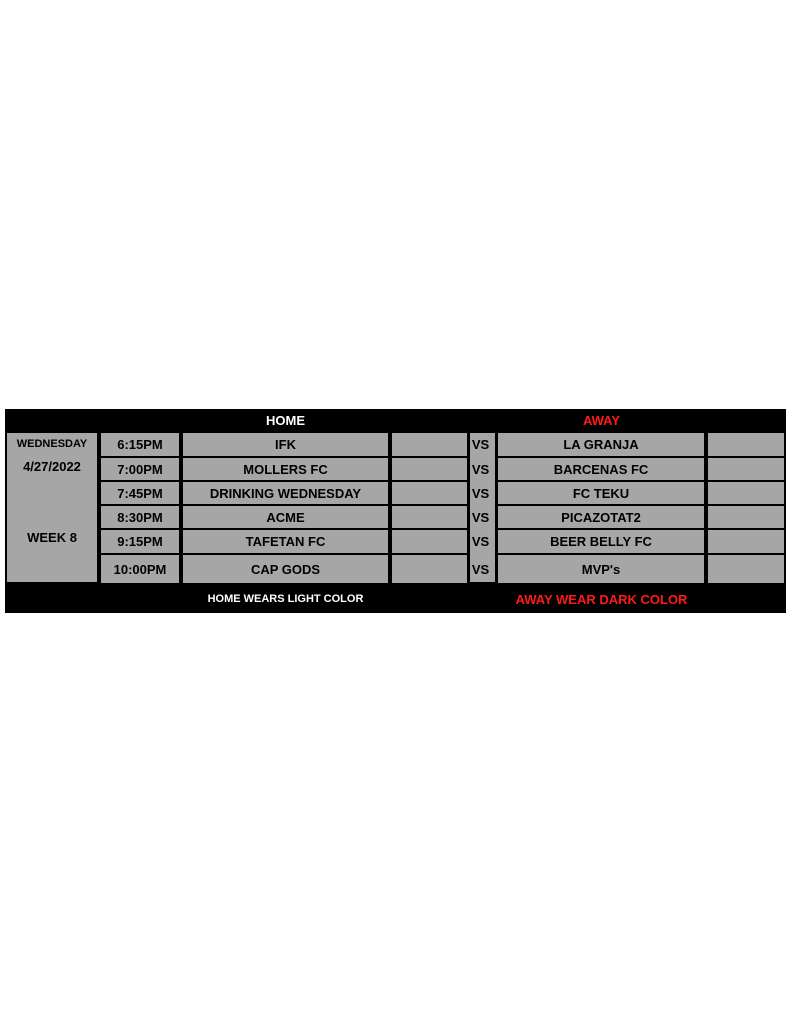  What do you see at coordinates (285, 541) in the screenshot?
I see `home-team: TAFETAN FC` at bounding box center [285, 541].